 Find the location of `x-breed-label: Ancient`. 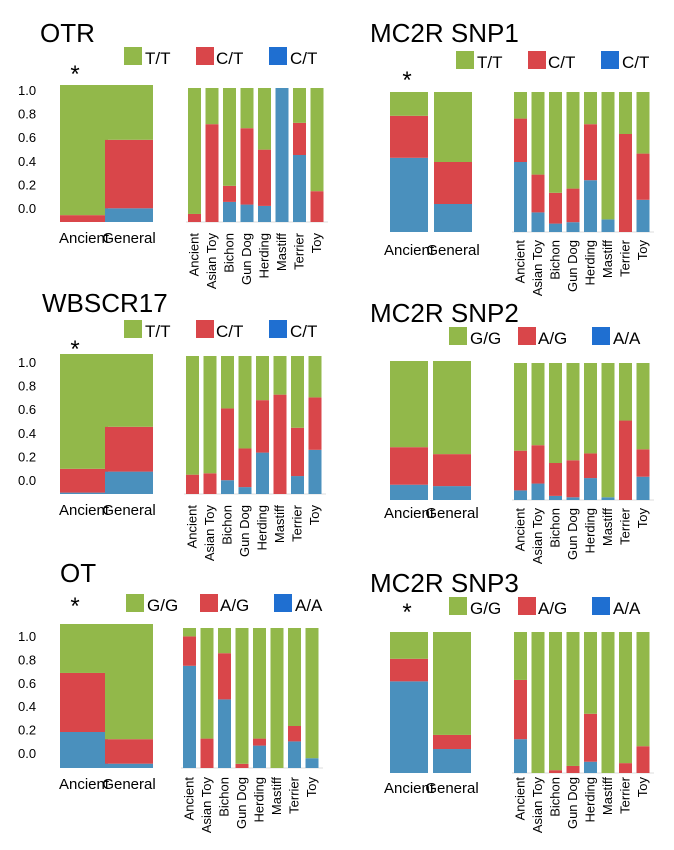

x-breed-label: Ancient is located at coordinates (520, 262).